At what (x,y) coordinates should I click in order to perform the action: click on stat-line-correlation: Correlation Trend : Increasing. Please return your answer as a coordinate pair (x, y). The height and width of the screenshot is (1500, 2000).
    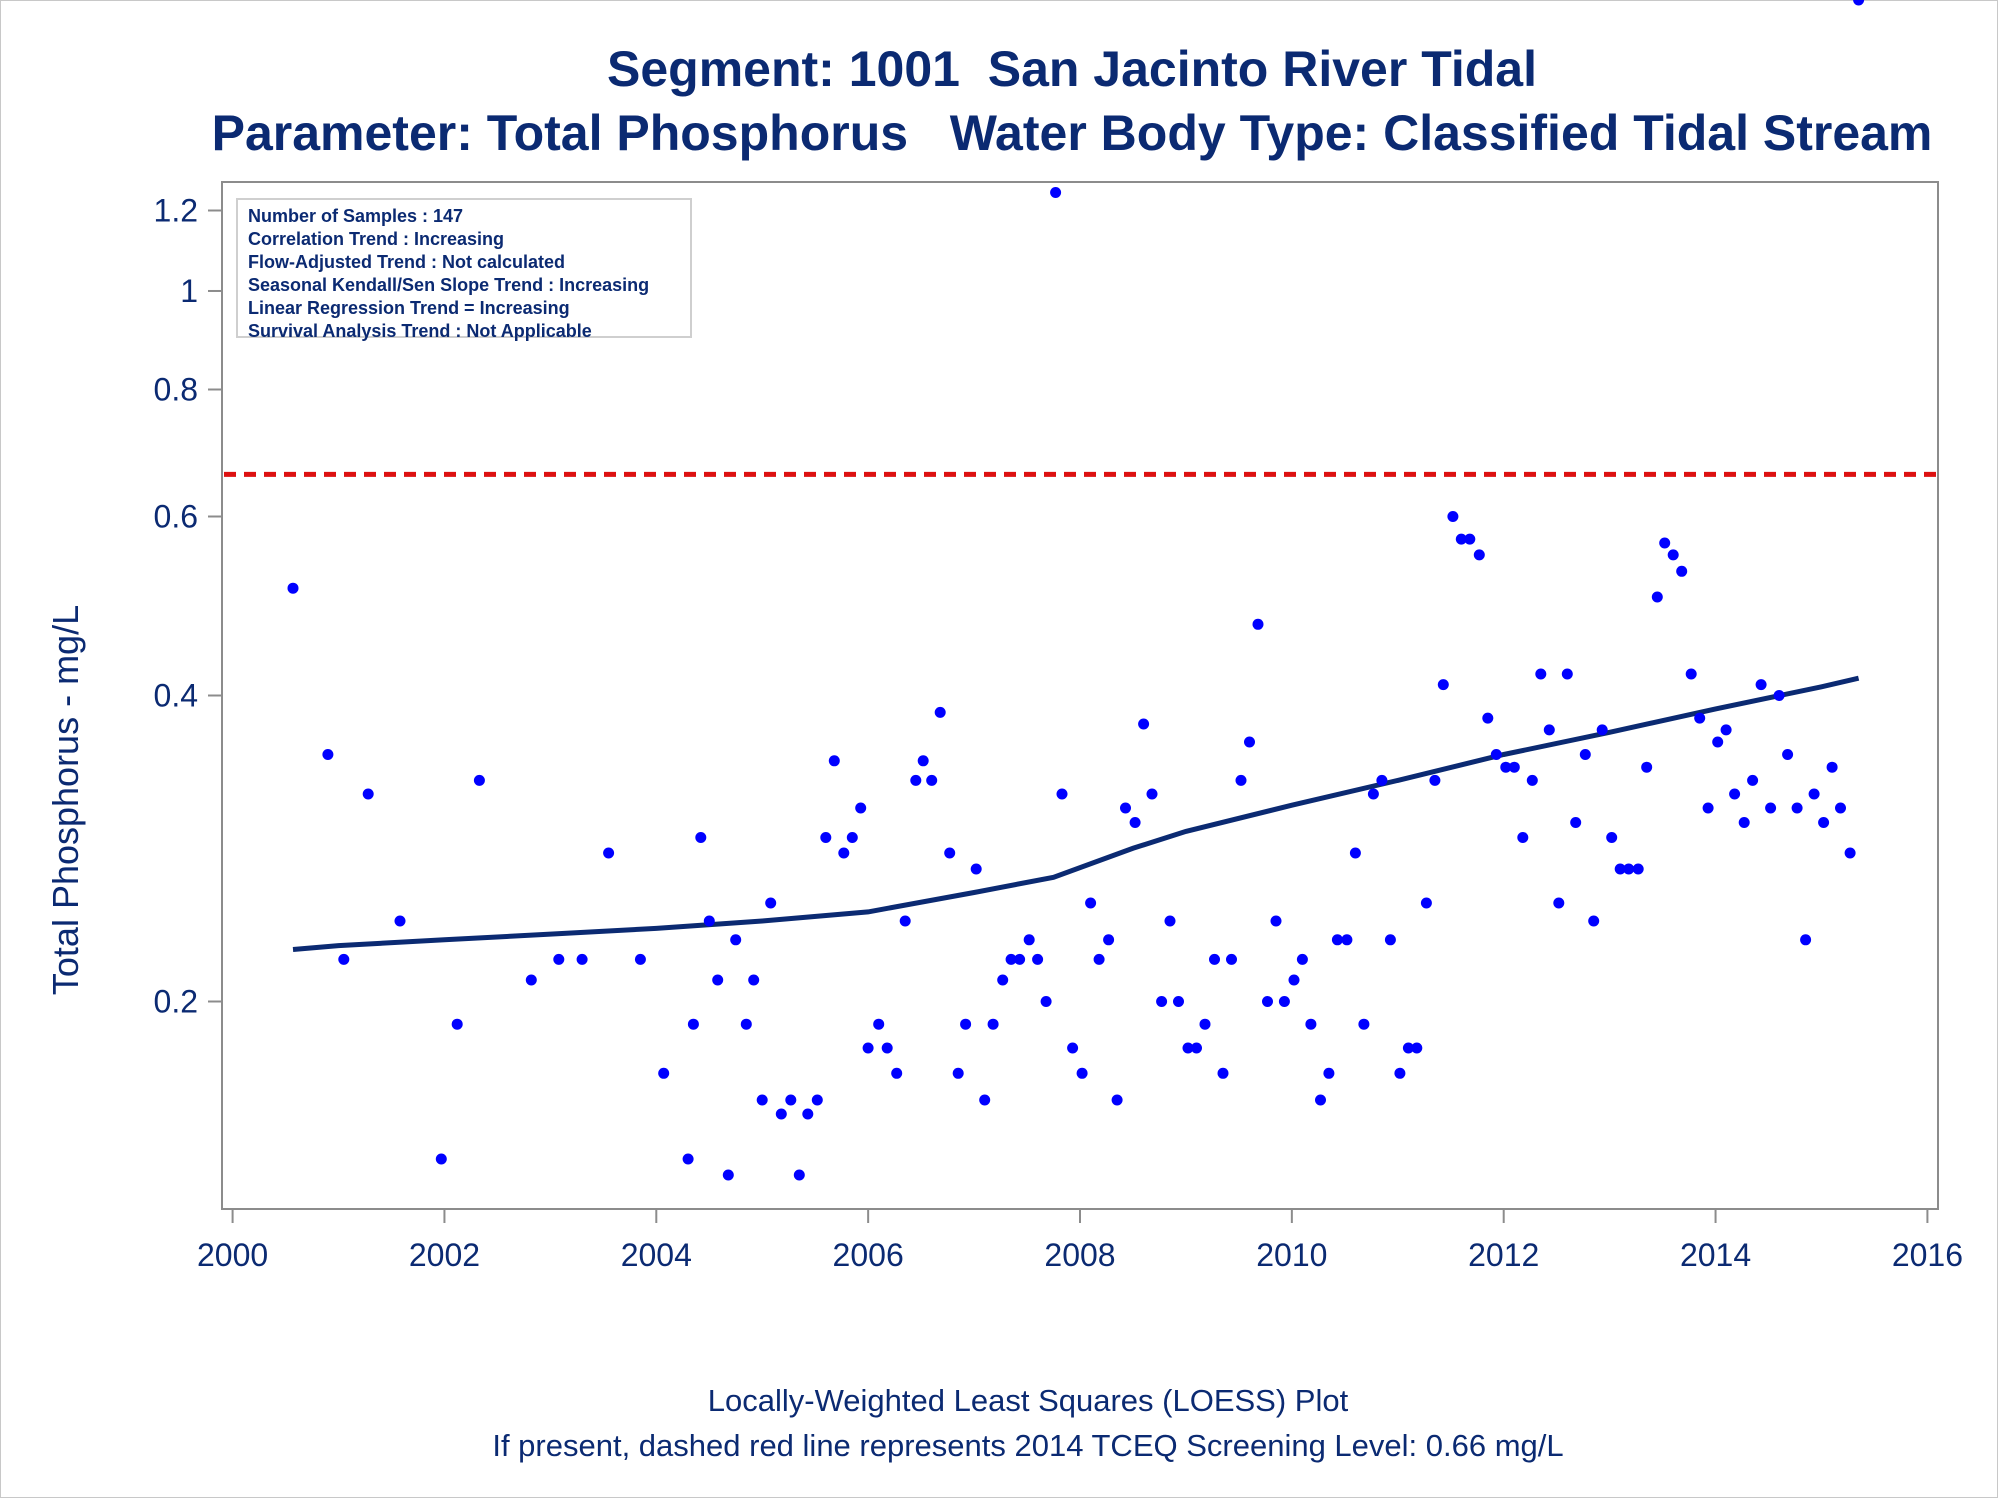
    Looking at the image, I should click on (376, 239).